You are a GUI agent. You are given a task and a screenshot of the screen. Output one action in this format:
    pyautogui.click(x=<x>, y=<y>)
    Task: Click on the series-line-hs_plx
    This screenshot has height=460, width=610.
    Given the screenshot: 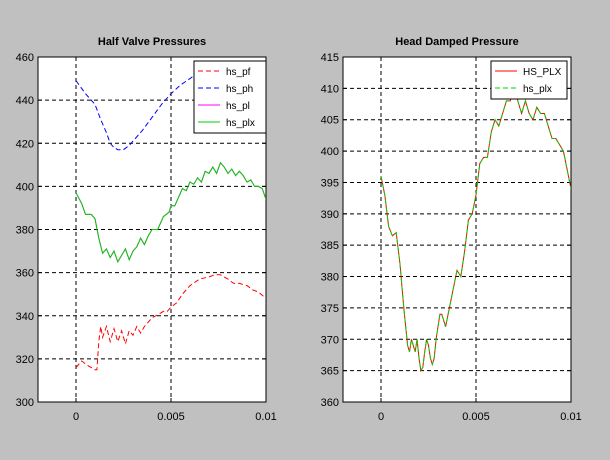 What is the action you would take?
    pyautogui.click(x=170, y=212)
    